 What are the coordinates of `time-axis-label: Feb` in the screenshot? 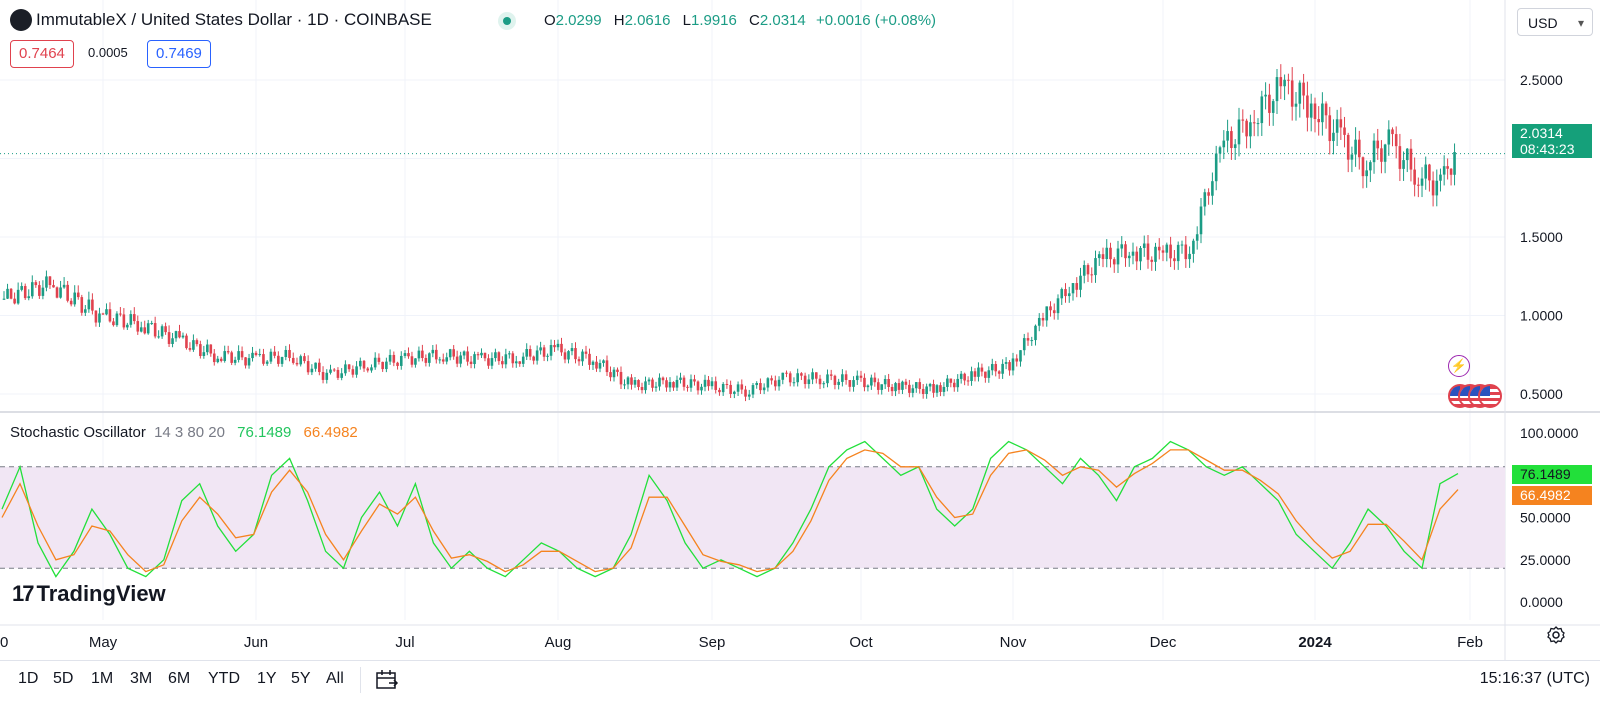 It's located at (1470, 642).